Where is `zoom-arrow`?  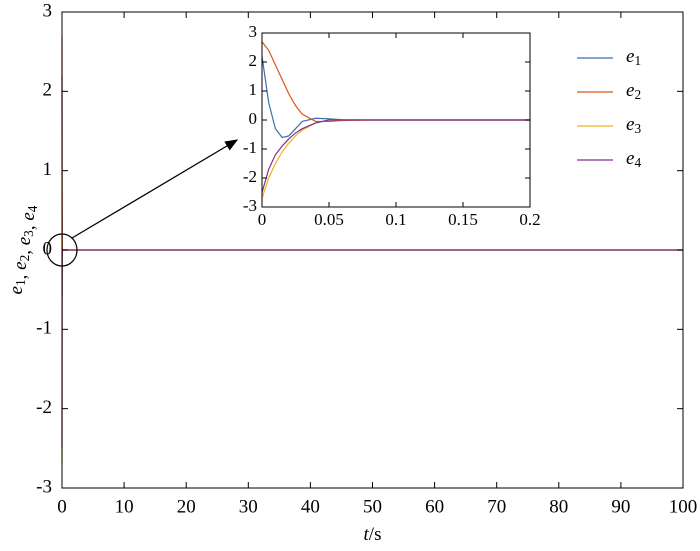 zoom-arrow is located at coordinates (155, 189).